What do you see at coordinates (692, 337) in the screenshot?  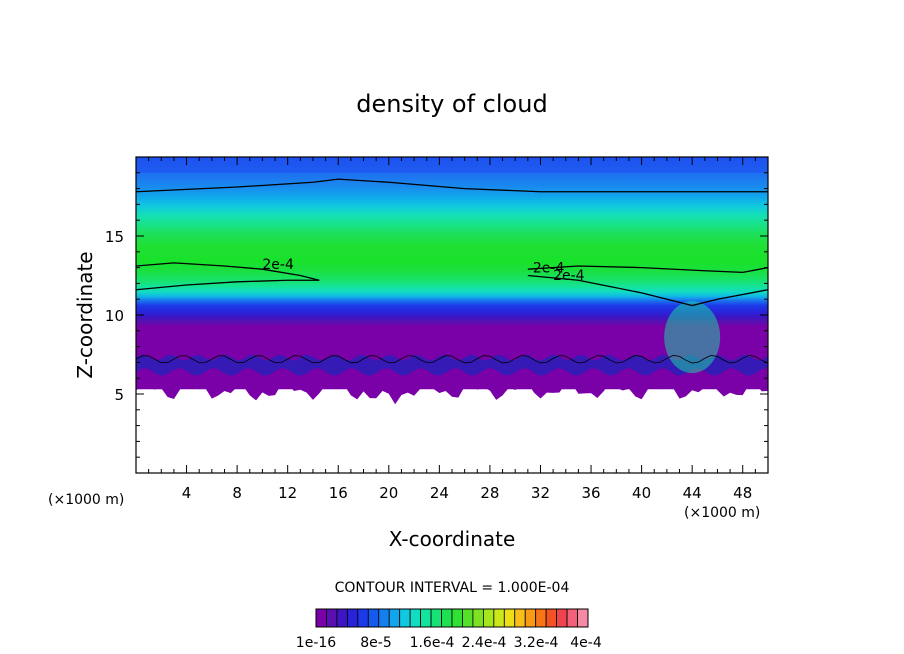 I see `field-dip` at bounding box center [692, 337].